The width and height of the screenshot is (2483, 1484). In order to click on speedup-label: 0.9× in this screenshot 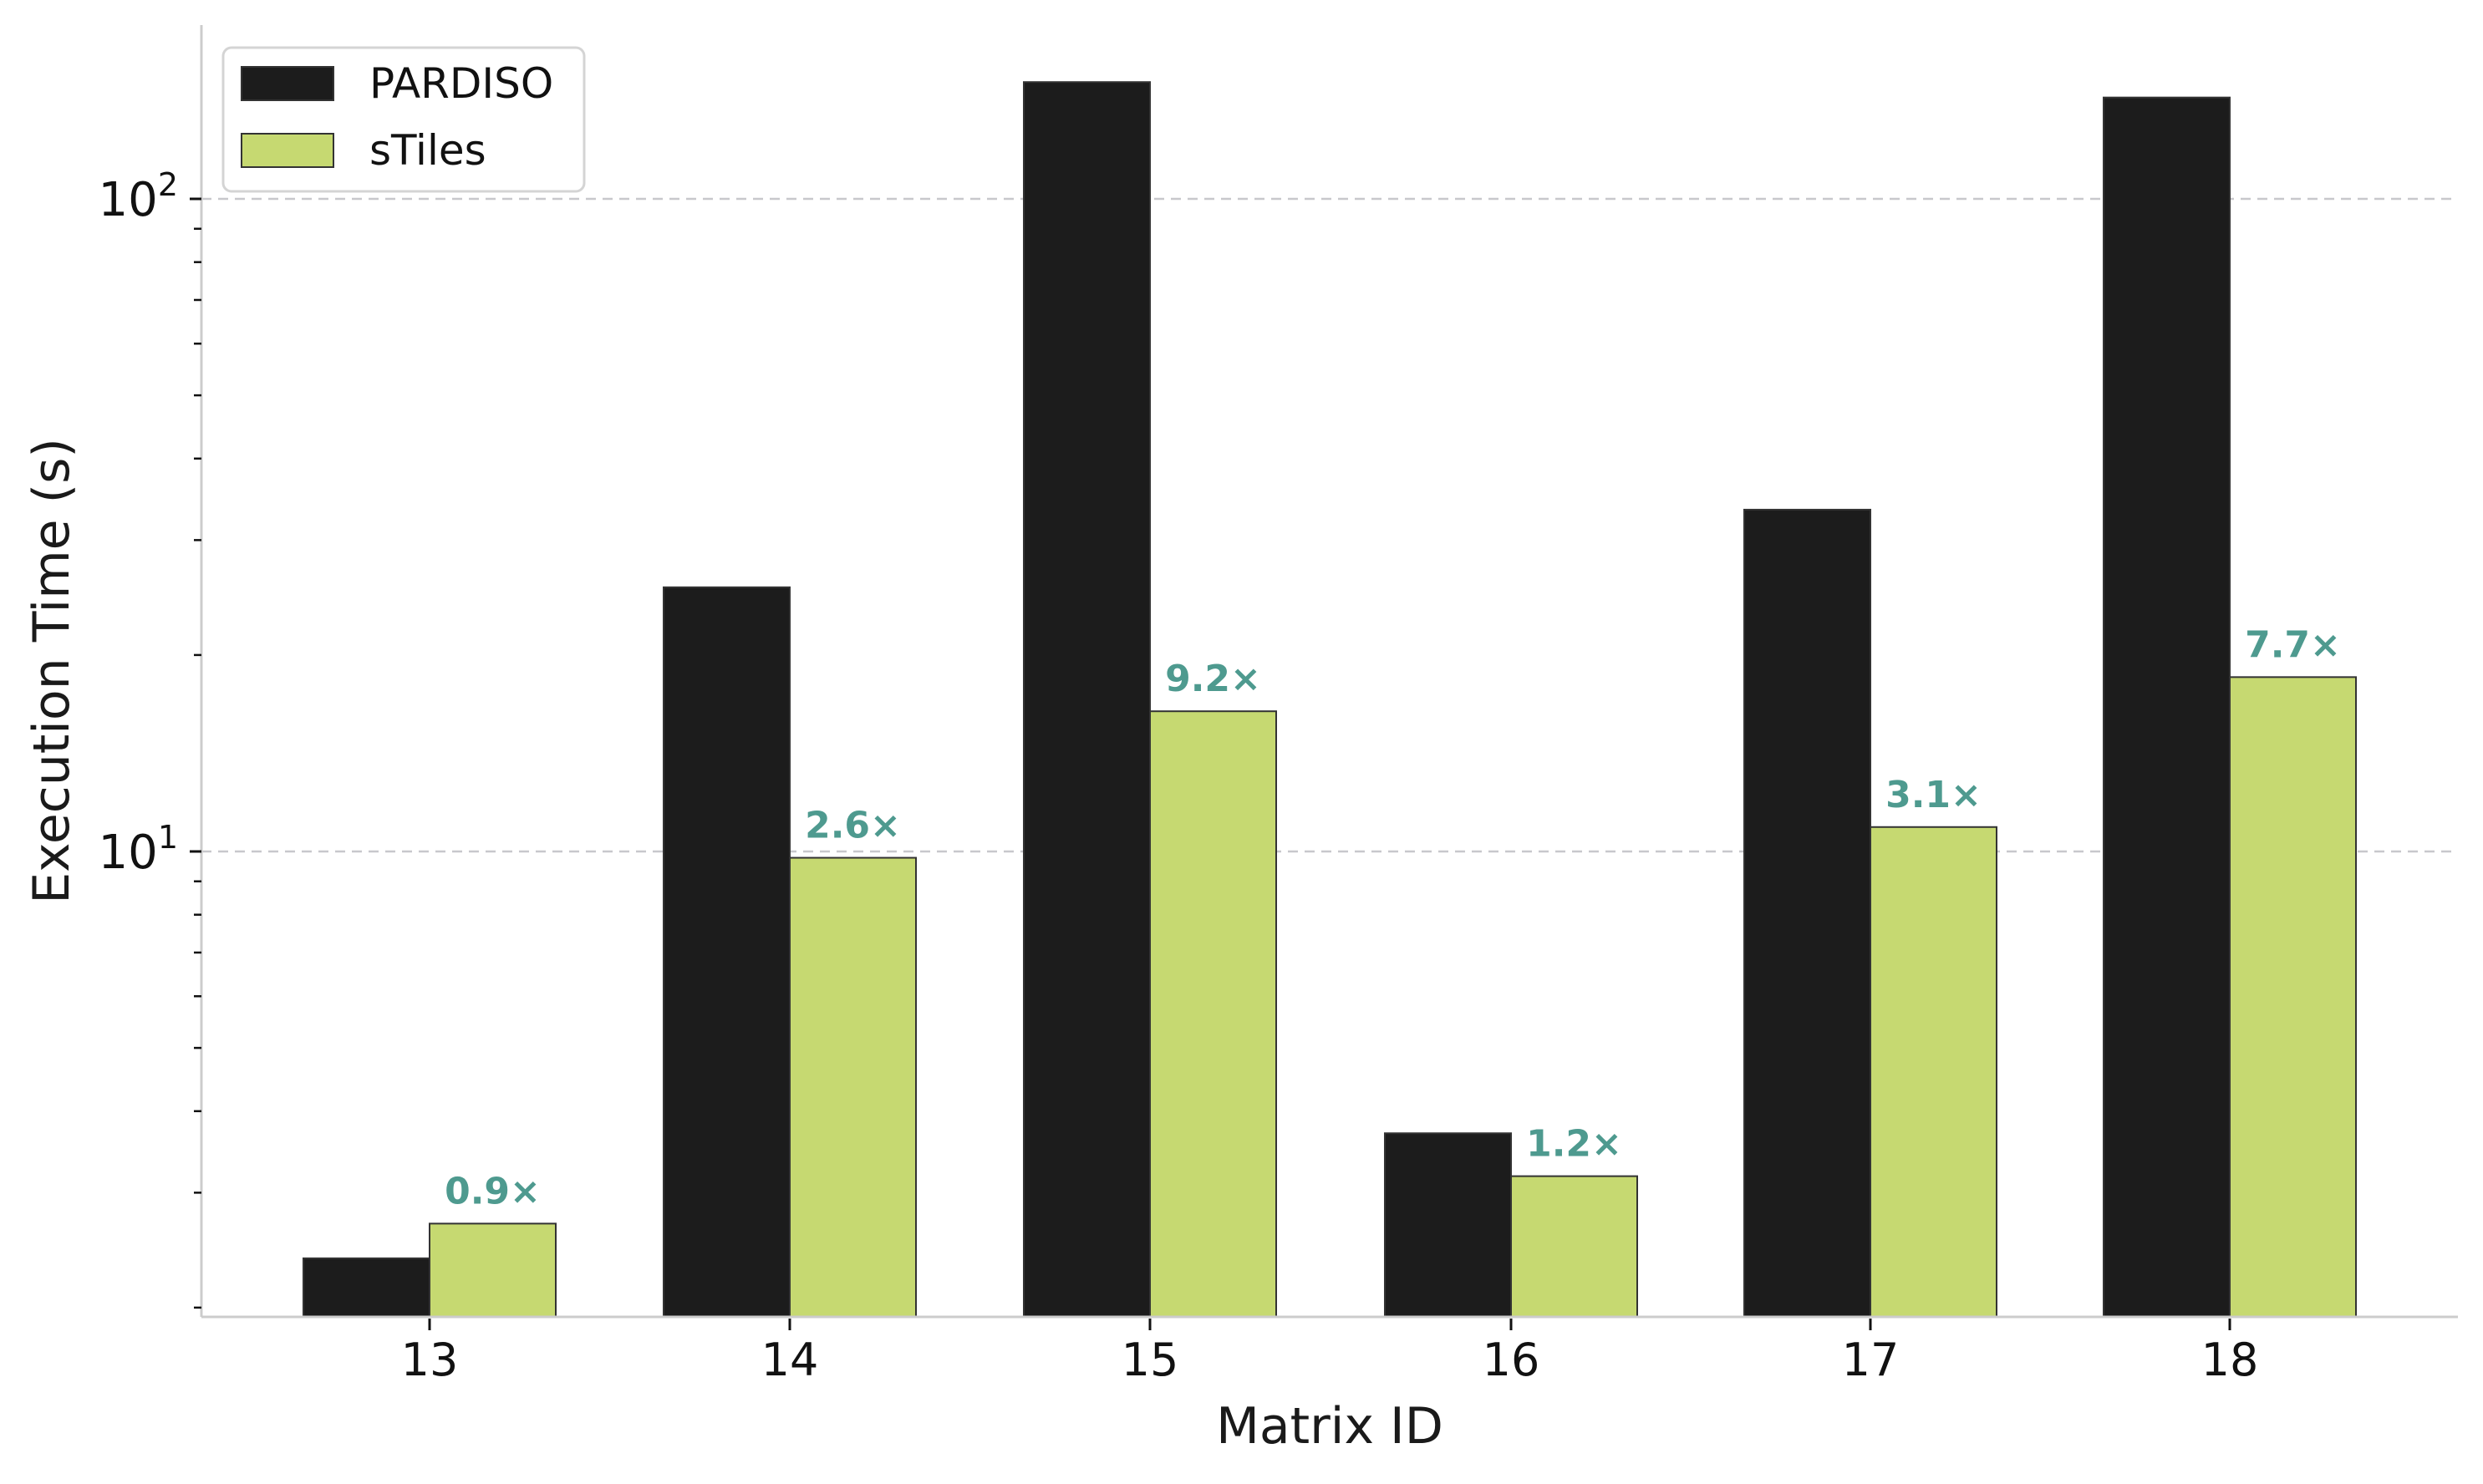, I will do `click(493, 1191)`.